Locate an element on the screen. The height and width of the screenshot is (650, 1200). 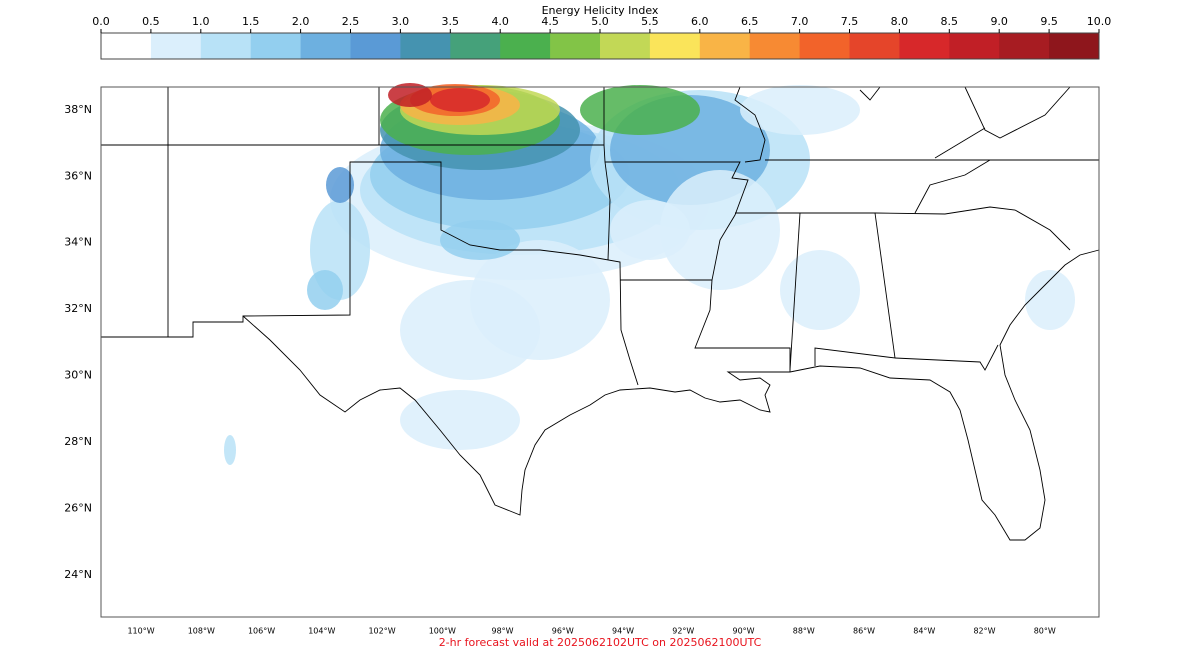
lon-label: 84°W is located at coordinates (924, 631).